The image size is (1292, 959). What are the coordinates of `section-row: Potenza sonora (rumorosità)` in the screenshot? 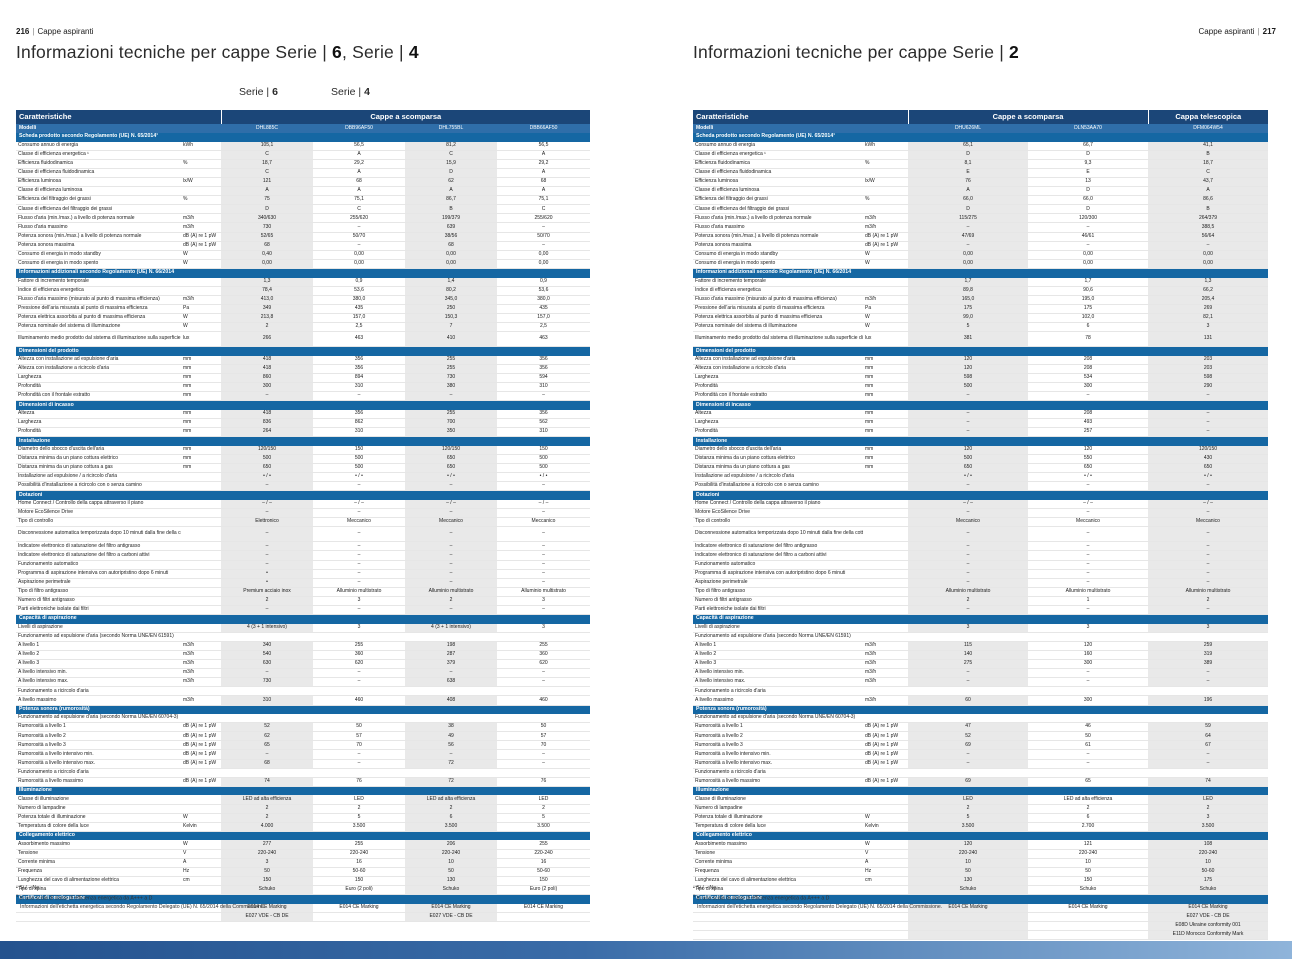 It's located at (303, 710).